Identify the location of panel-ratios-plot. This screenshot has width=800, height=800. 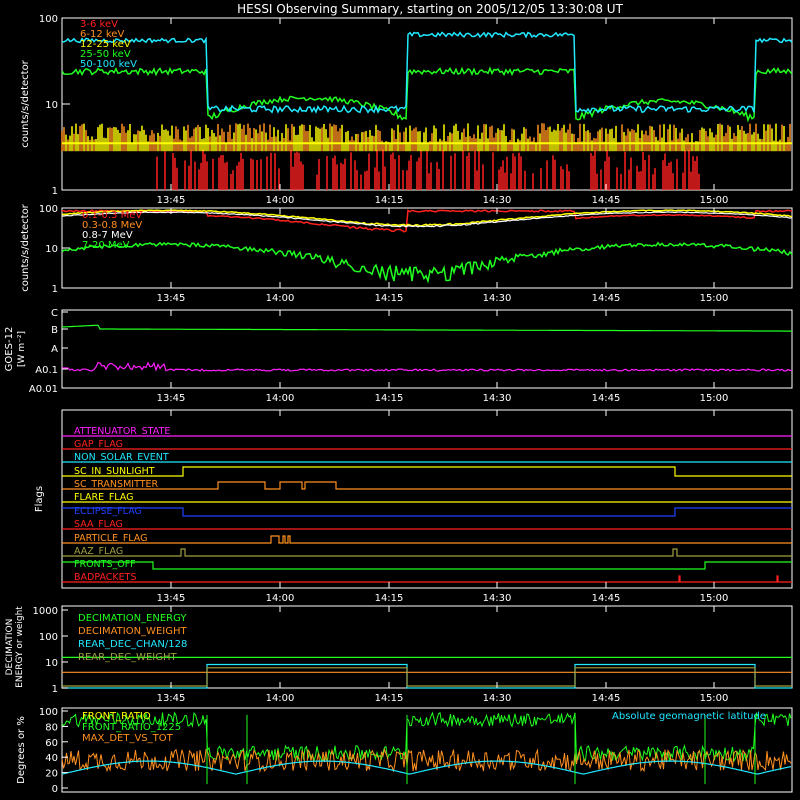
(426, 748).